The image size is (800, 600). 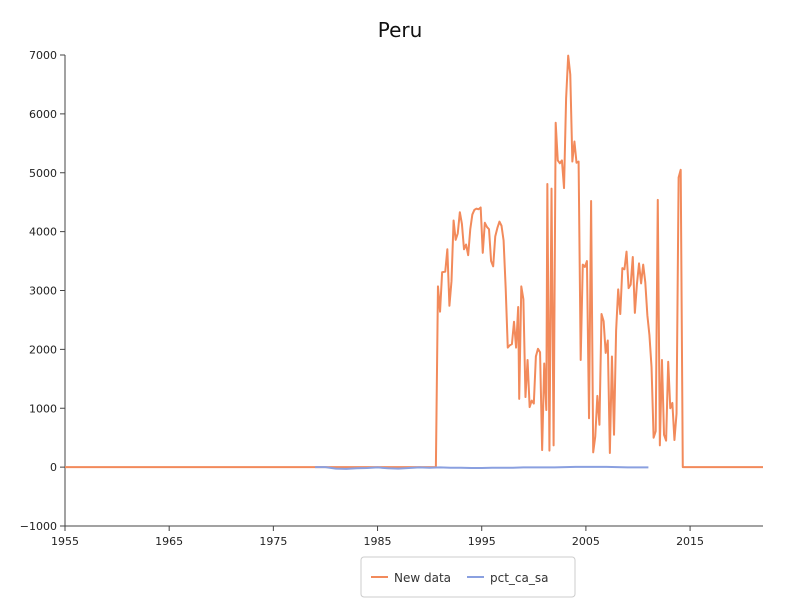 What do you see at coordinates (519, 578) in the screenshot?
I see `legend-label-pct-ca-sa: pct_ca_sa` at bounding box center [519, 578].